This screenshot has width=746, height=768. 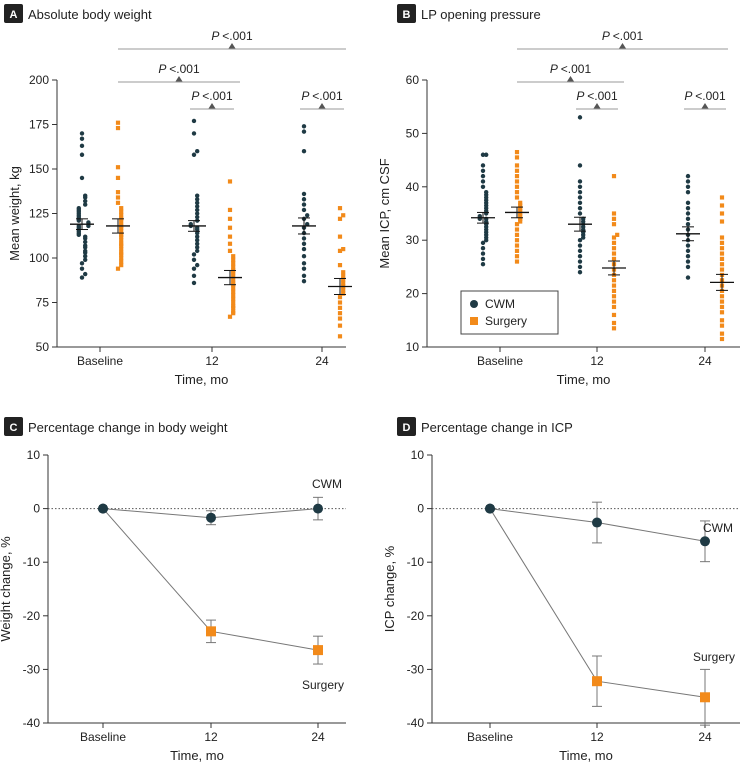 I want to click on panel-badge: B, so click(x=406, y=13).